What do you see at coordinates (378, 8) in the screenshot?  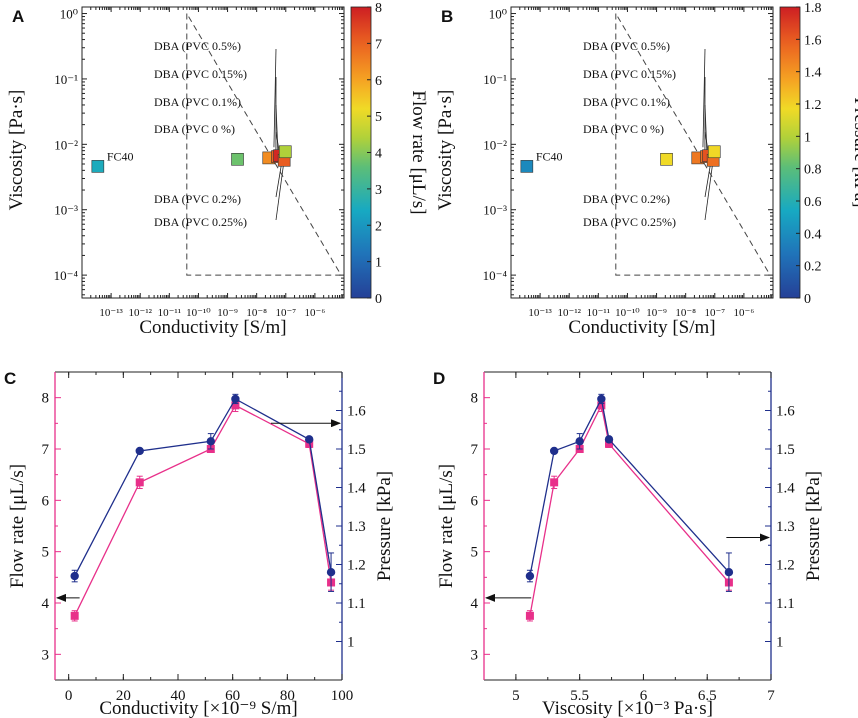 I see `colorbar-tick-label: 8` at bounding box center [378, 8].